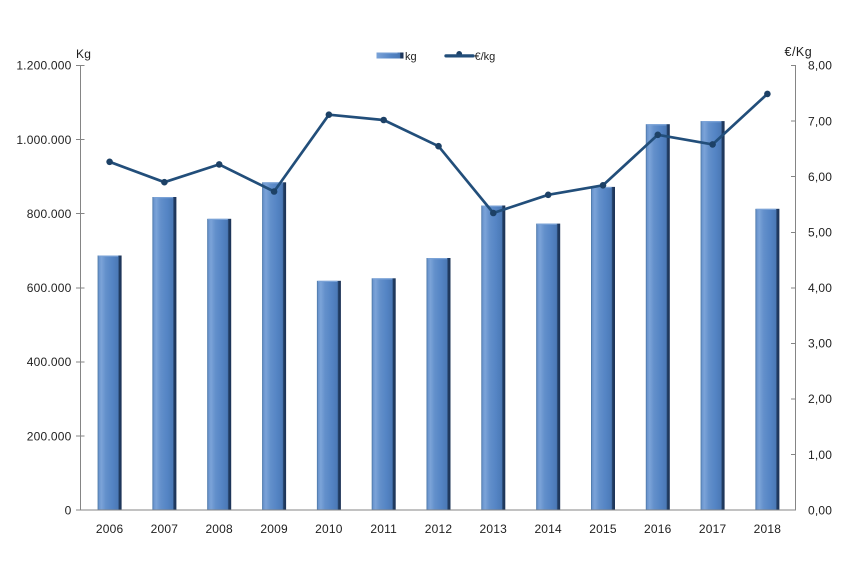  What do you see at coordinates (820, 233) in the screenshot?
I see `svg-text: 5,00` at bounding box center [820, 233].